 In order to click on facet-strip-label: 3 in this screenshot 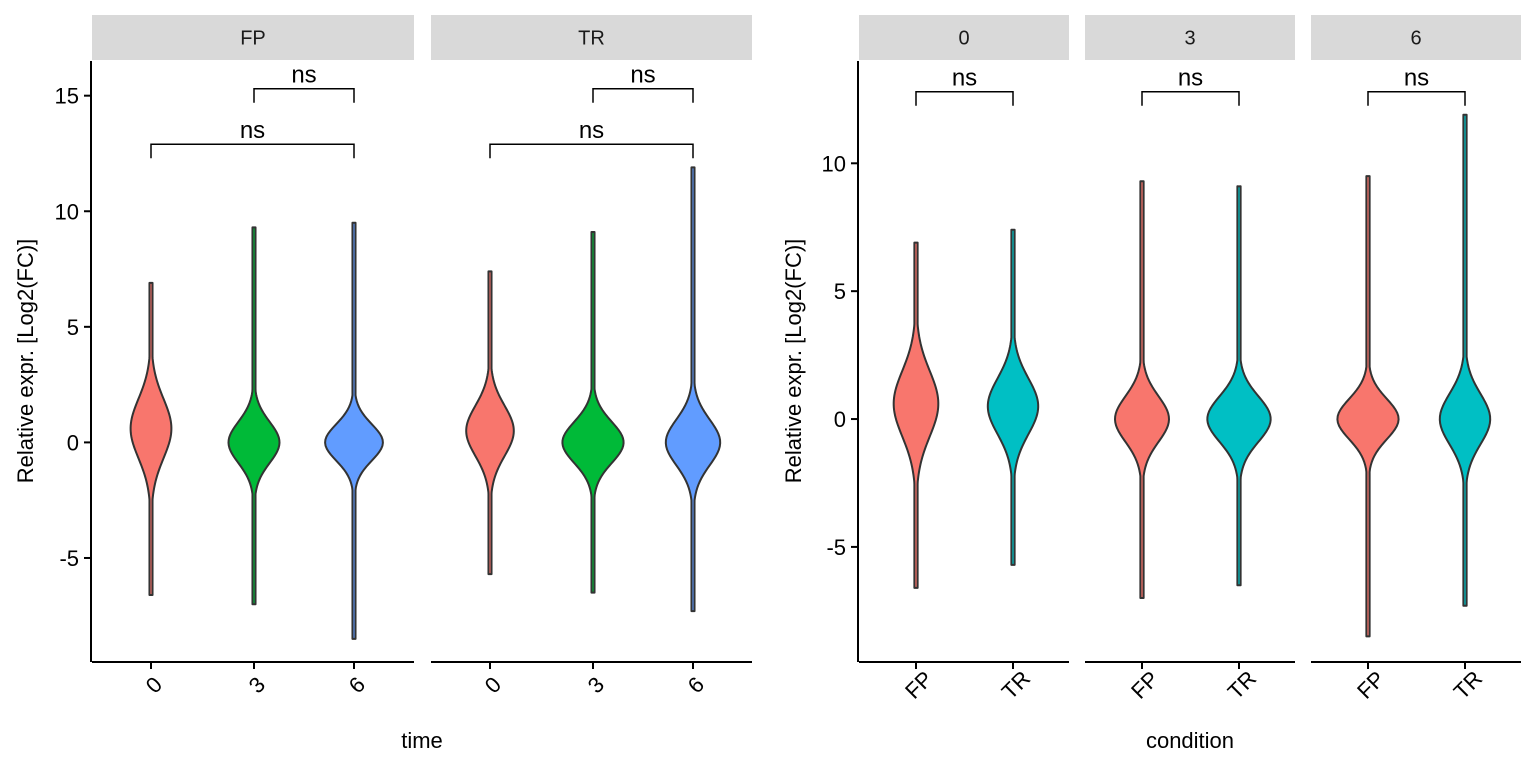, I will do `click(1189, 39)`.